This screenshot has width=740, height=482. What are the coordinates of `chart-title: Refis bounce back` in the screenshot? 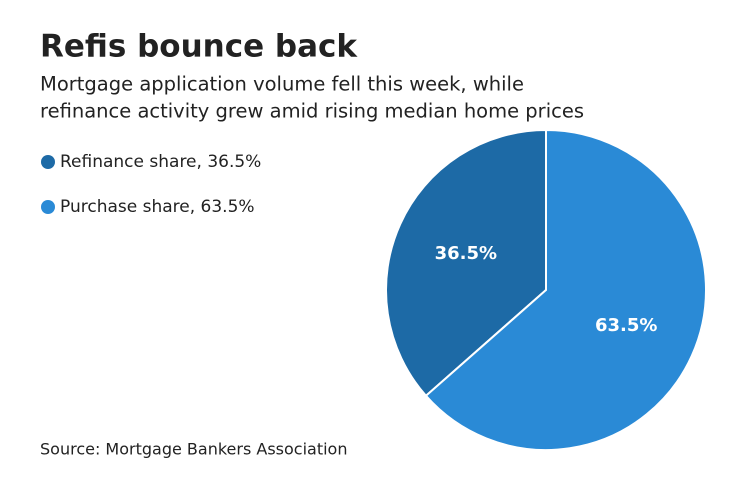 It's located at (199, 47).